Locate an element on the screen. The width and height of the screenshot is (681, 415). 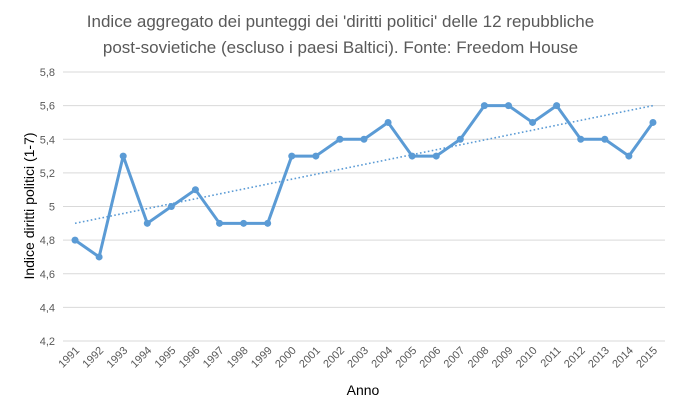
x-tick-label: 2003 is located at coordinates (358, 358).